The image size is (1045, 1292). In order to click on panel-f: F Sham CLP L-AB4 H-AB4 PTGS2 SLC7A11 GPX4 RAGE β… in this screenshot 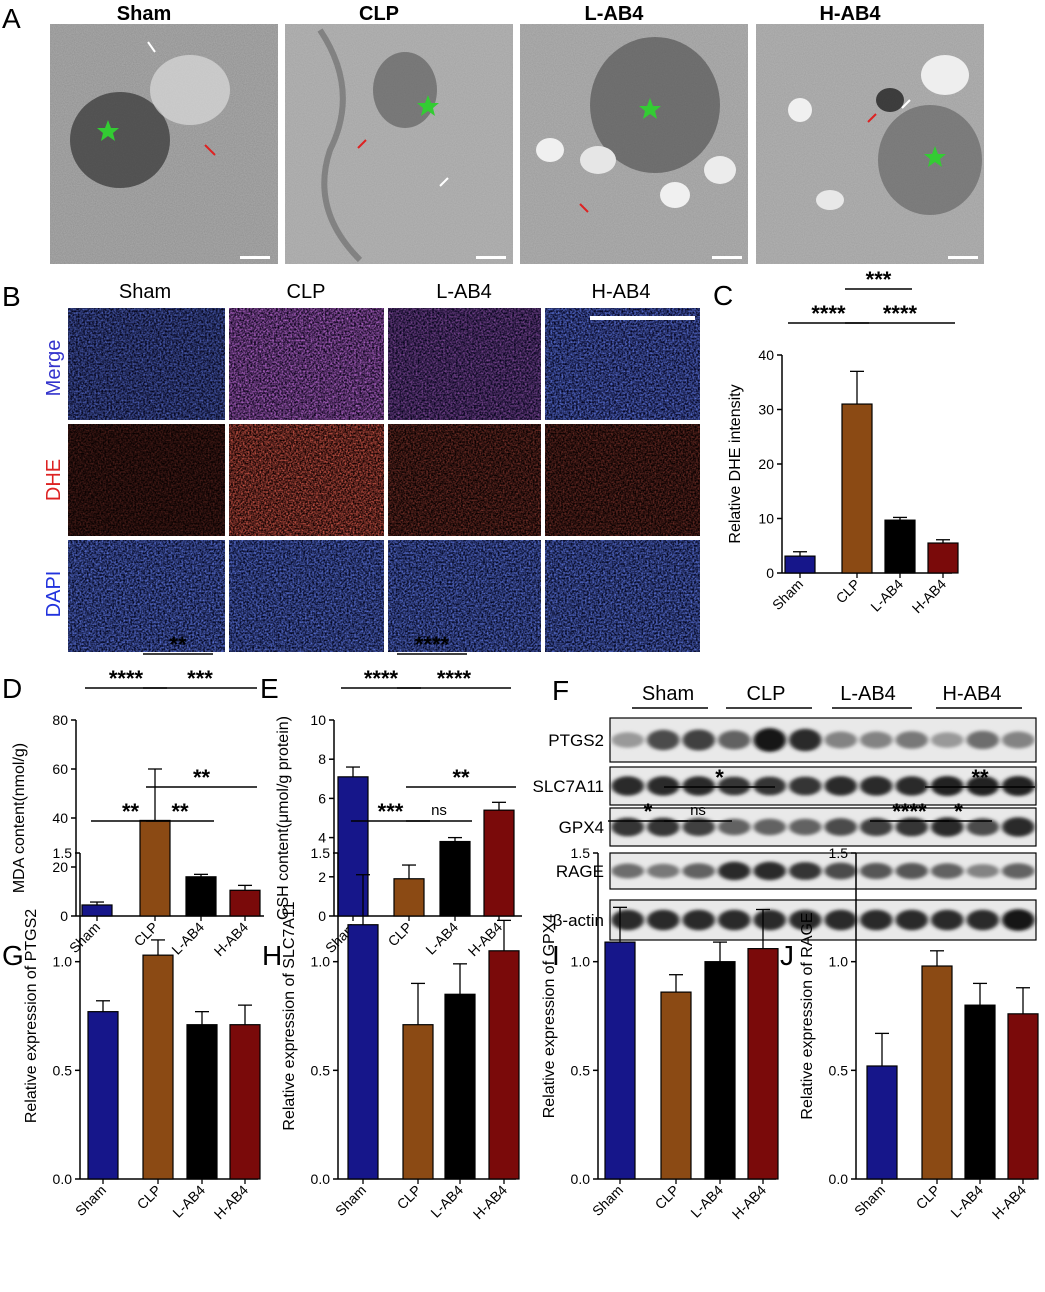, I will do `click(784, 808)`.